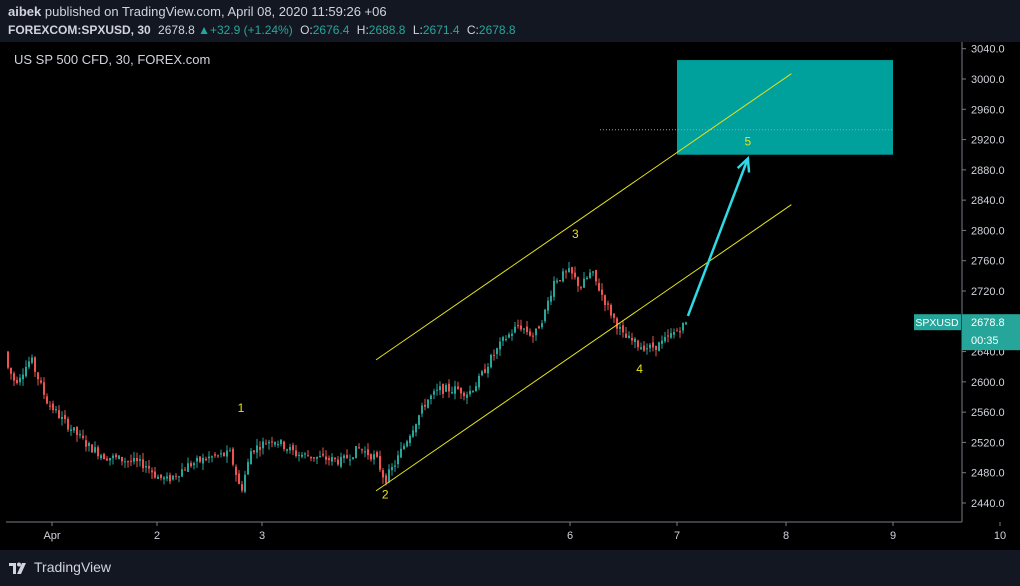 This screenshot has height=586, width=1020. I want to click on wave-label-4: 4, so click(639, 369).